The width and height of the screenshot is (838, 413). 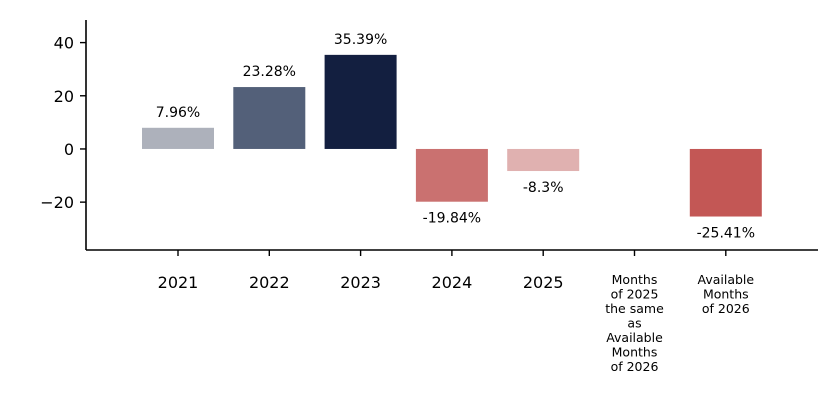 I want to click on data-label-3: -19.84%, so click(x=452, y=219).